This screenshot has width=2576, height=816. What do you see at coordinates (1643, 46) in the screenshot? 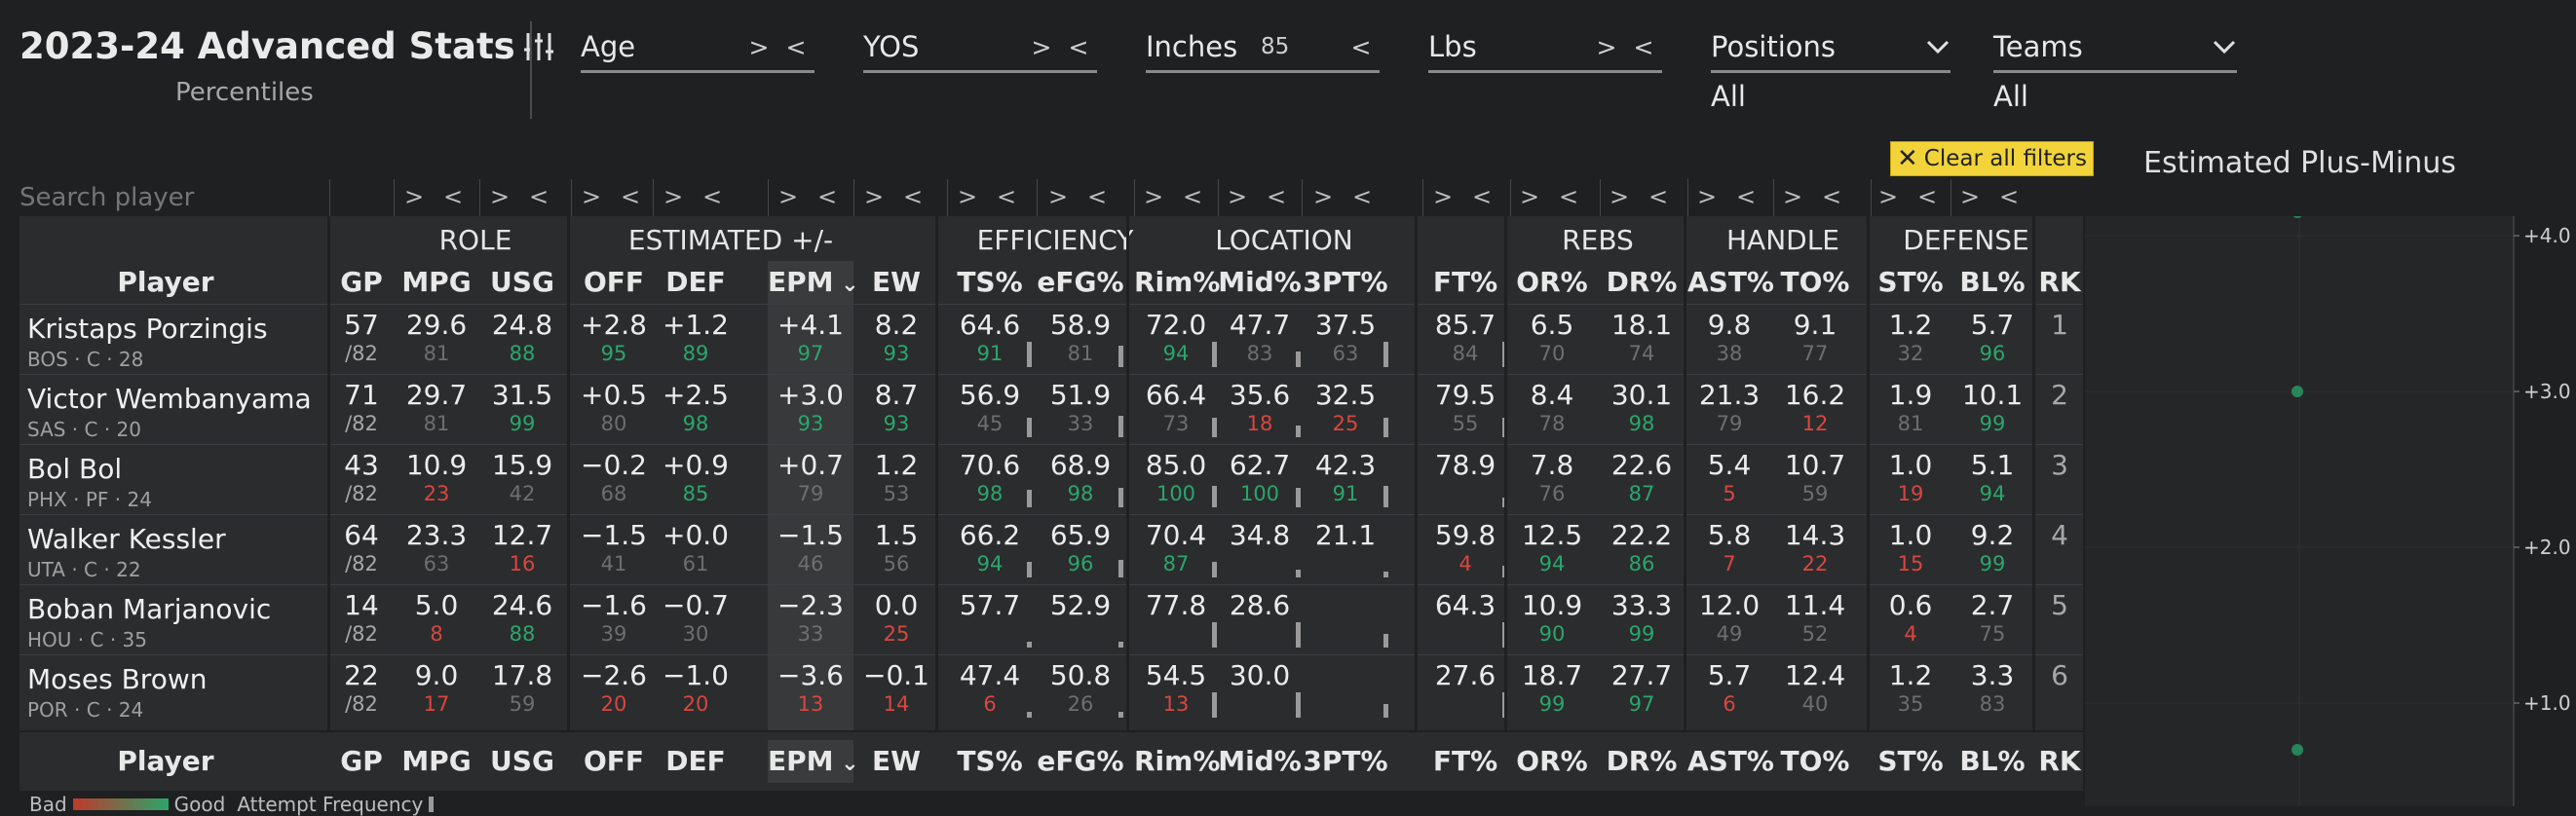
I see `lbs-lt-button: <` at bounding box center [1643, 46].